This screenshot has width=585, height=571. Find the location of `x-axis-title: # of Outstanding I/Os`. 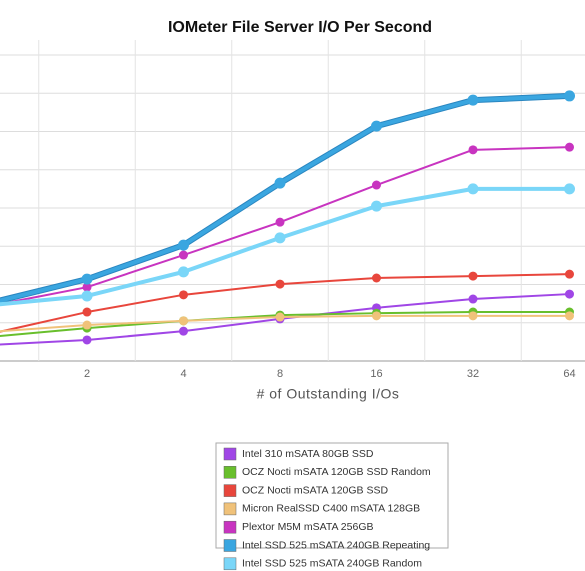

x-axis-title: # of Outstanding I/Os is located at coordinates (328, 394).